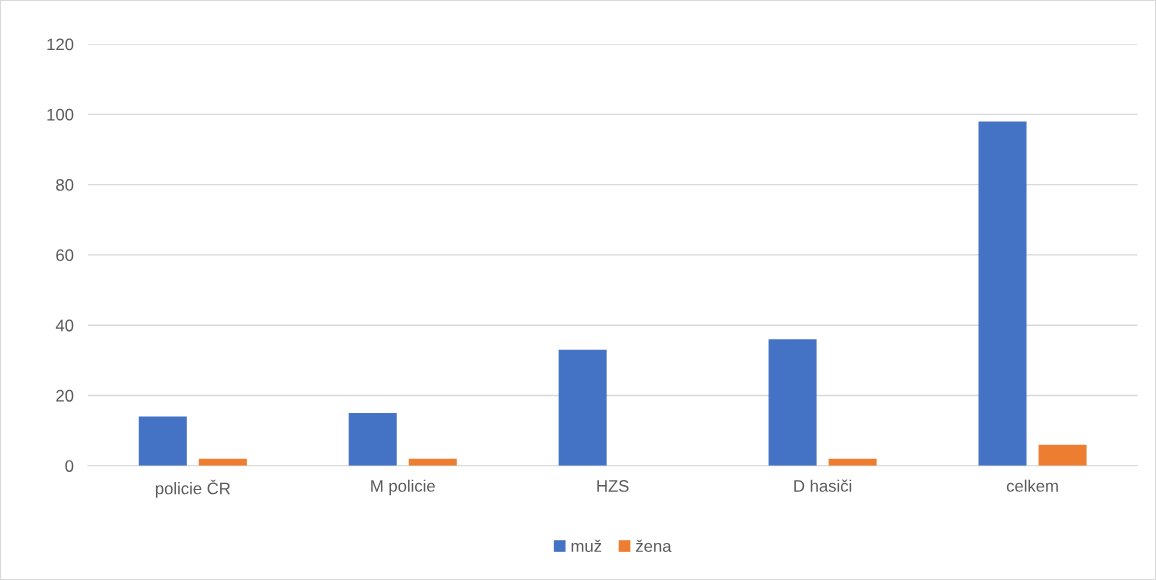  I want to click on x-tick-label: M policie, so click(403, 487).